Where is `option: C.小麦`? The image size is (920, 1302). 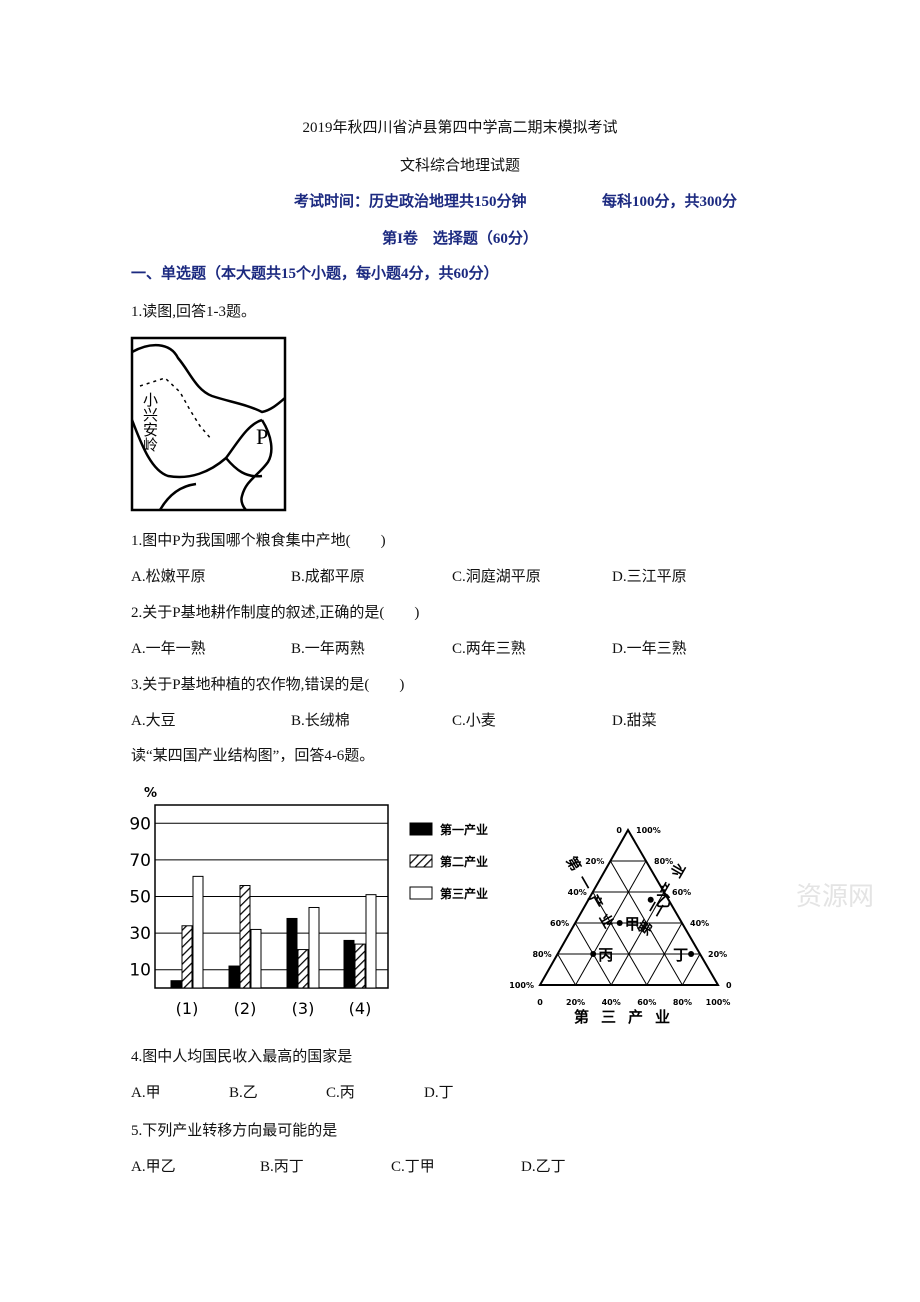
option: C.小麦 is located at coordinates (474, 721).